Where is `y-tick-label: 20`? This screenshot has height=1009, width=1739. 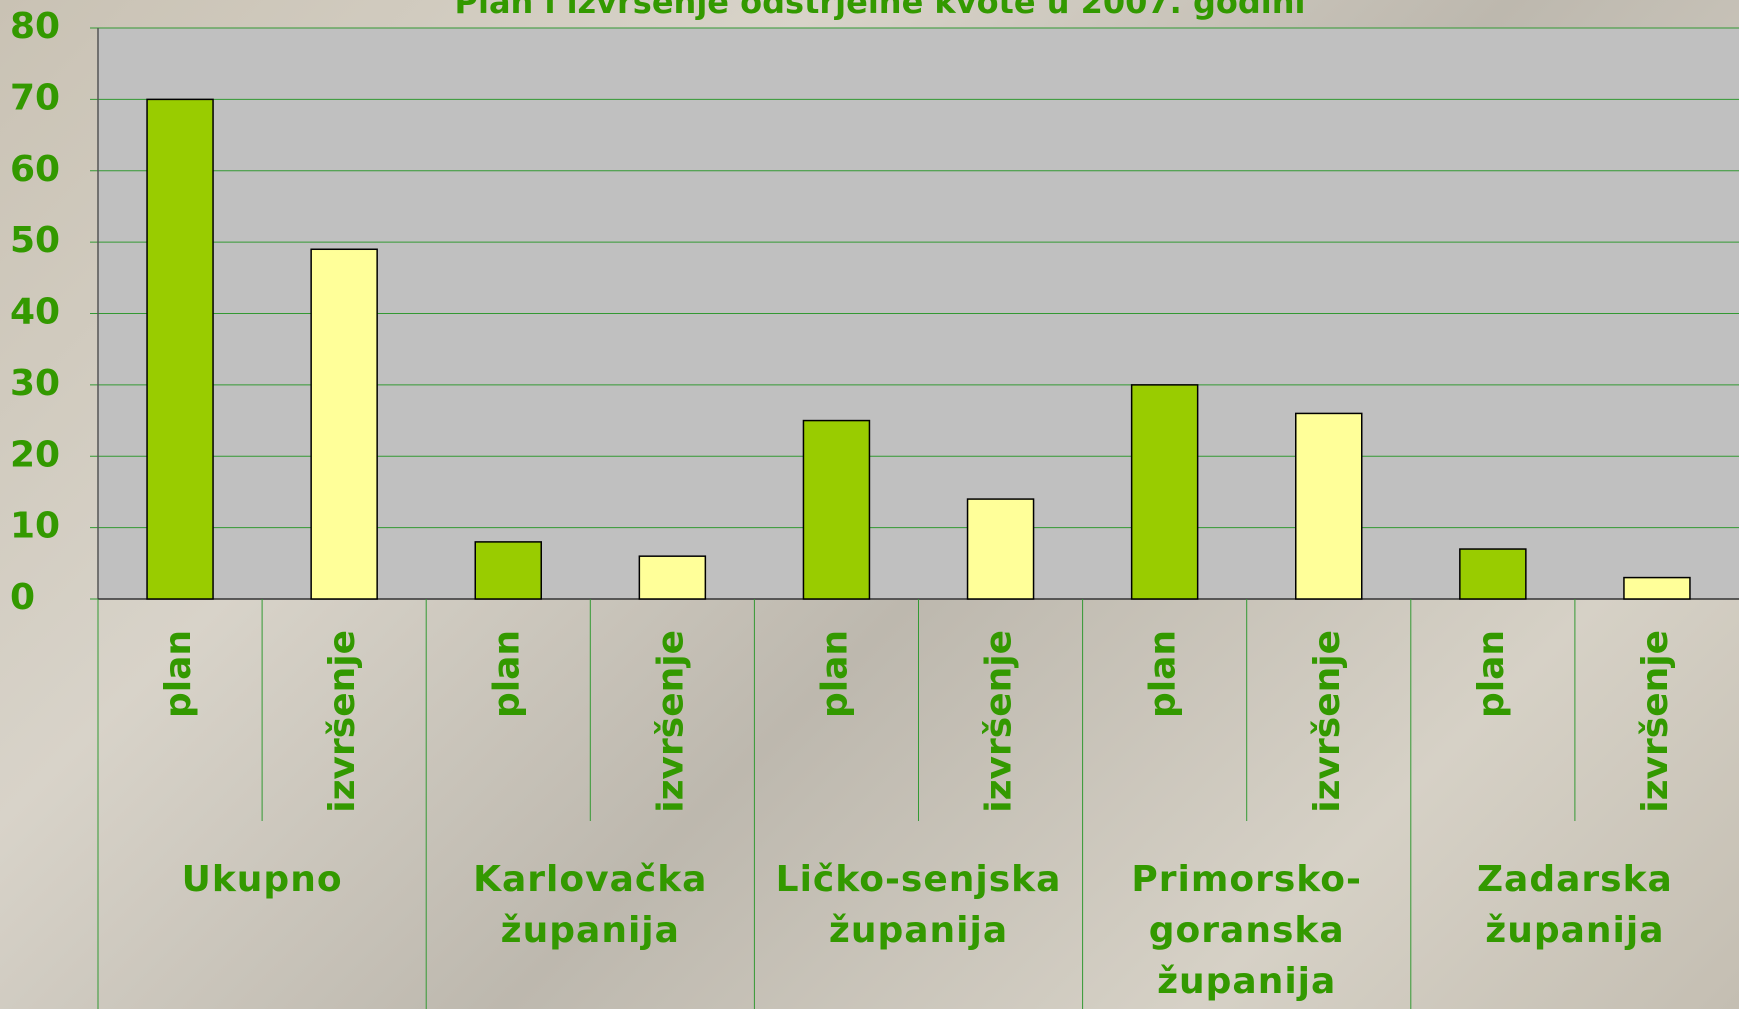
y-tick-label: 20 is located at coordinates (35, 454).